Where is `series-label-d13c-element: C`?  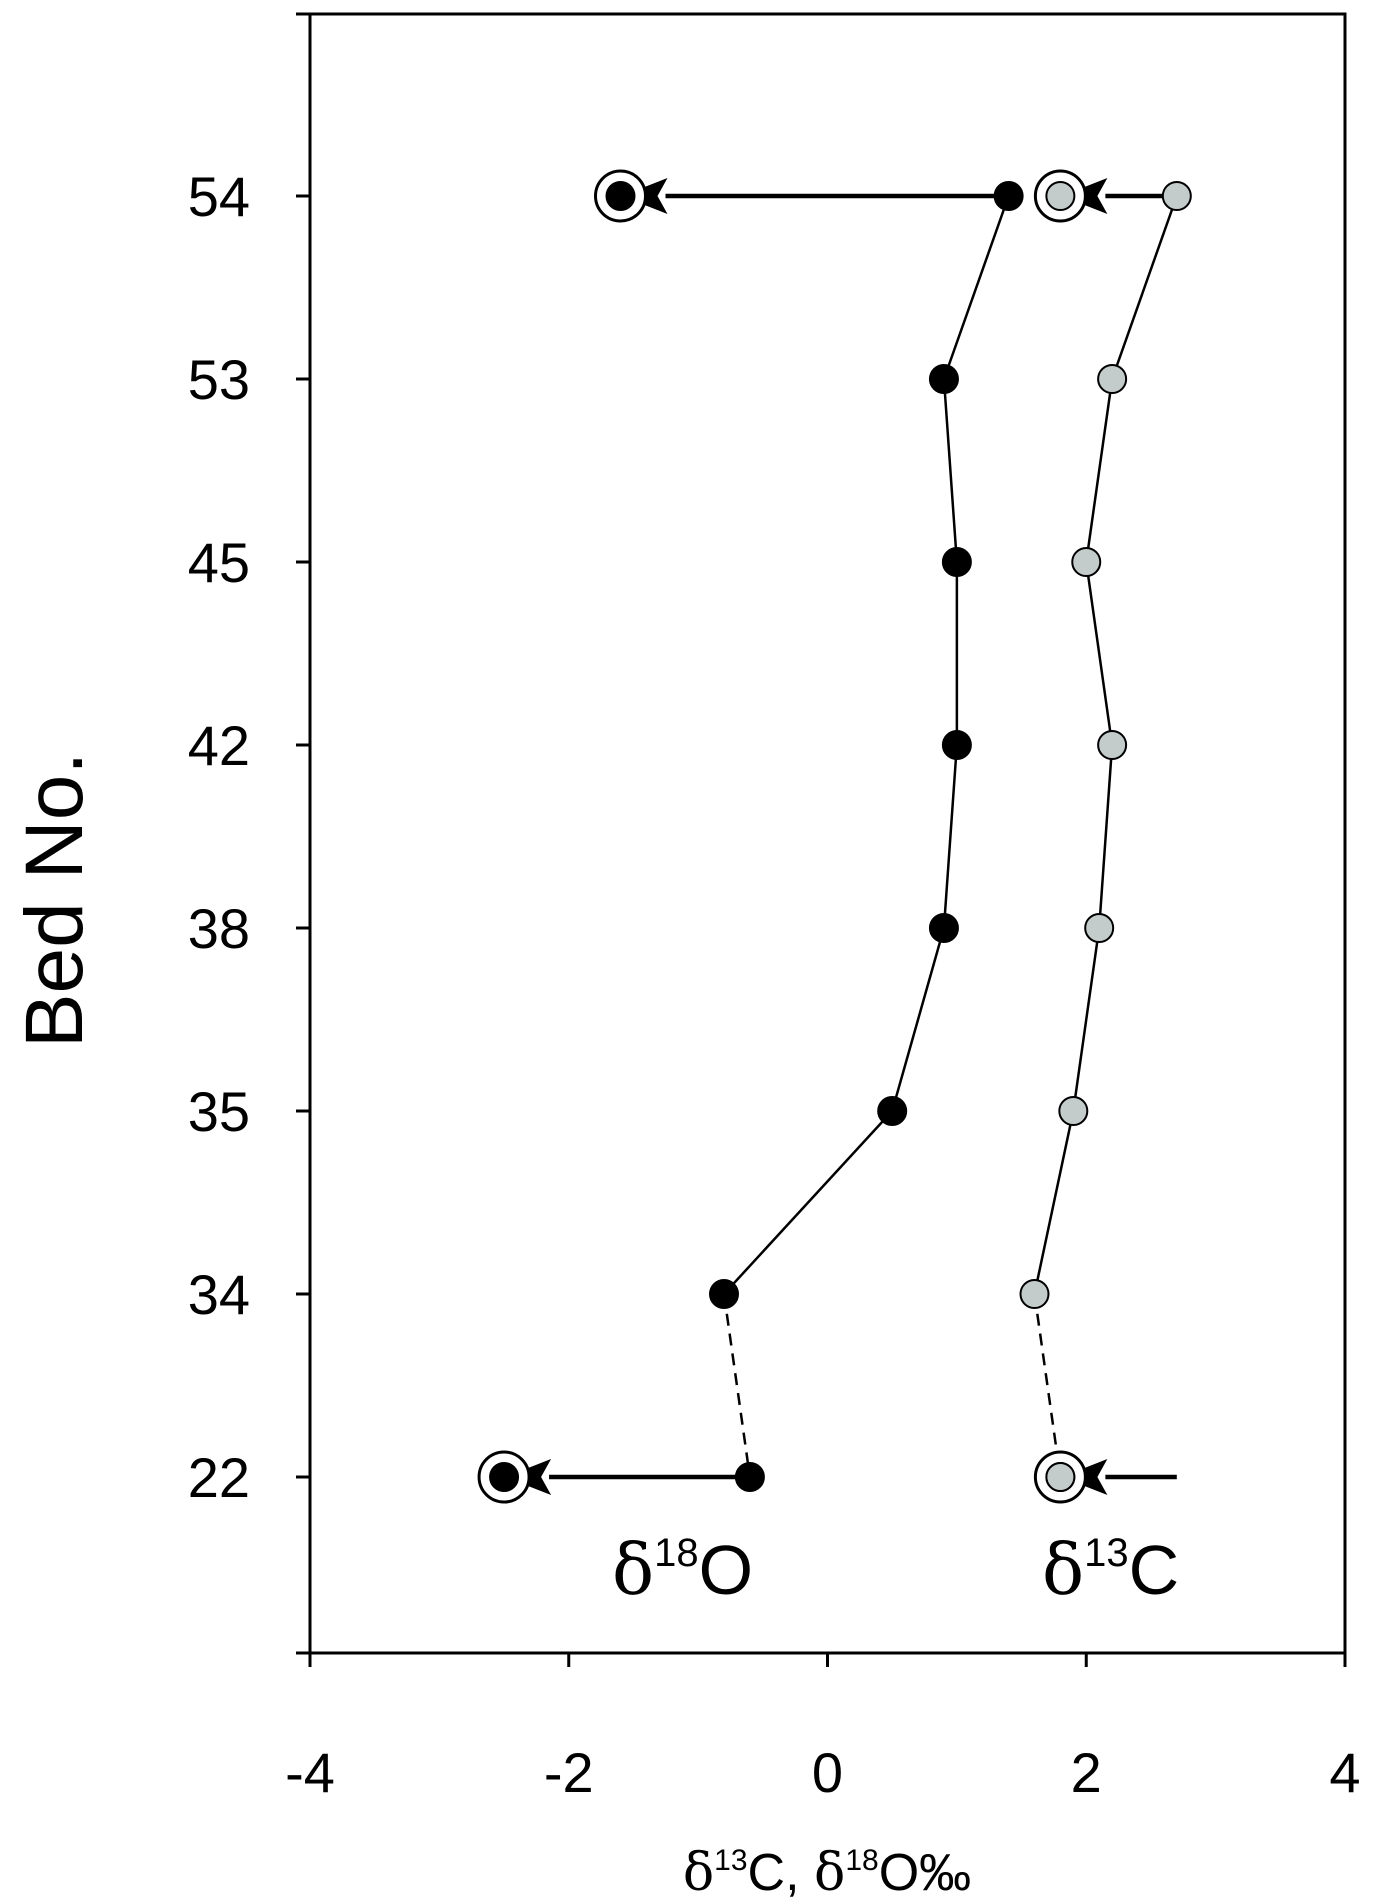
series-label-d13c-element: C is located at coordinates (1154, 1570).